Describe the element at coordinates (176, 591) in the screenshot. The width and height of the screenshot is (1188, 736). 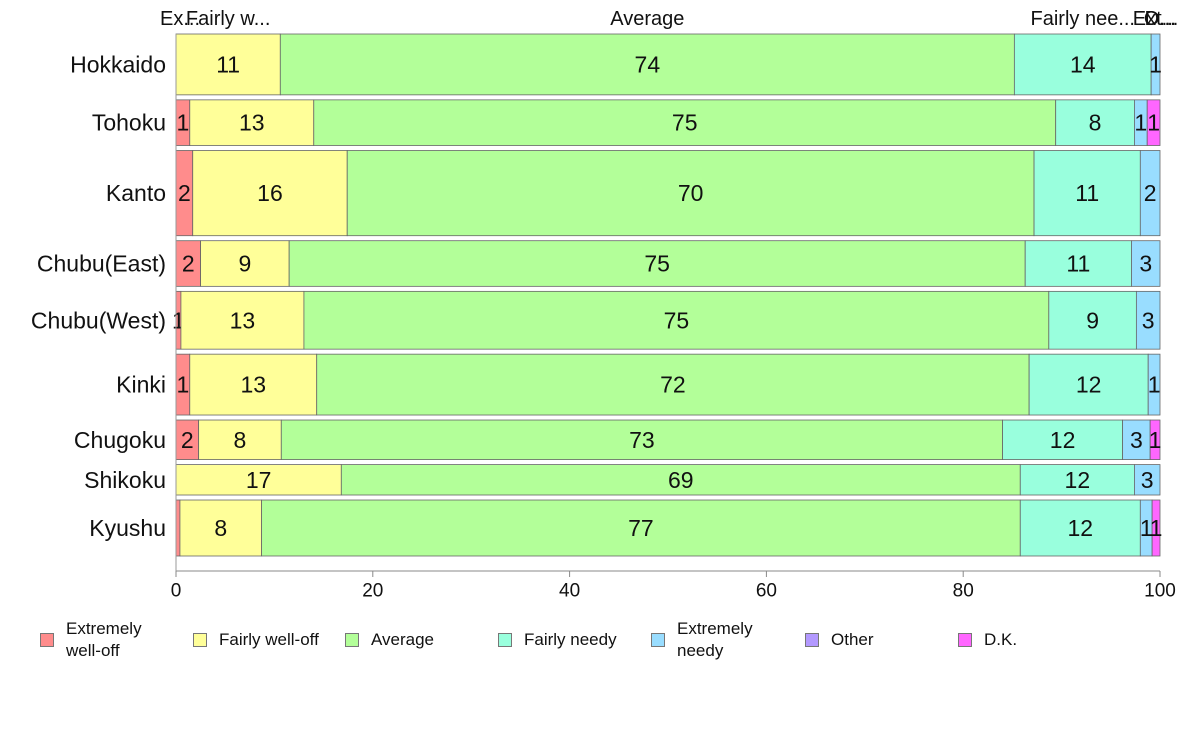
I see `x-tick-label: 0` at that location.